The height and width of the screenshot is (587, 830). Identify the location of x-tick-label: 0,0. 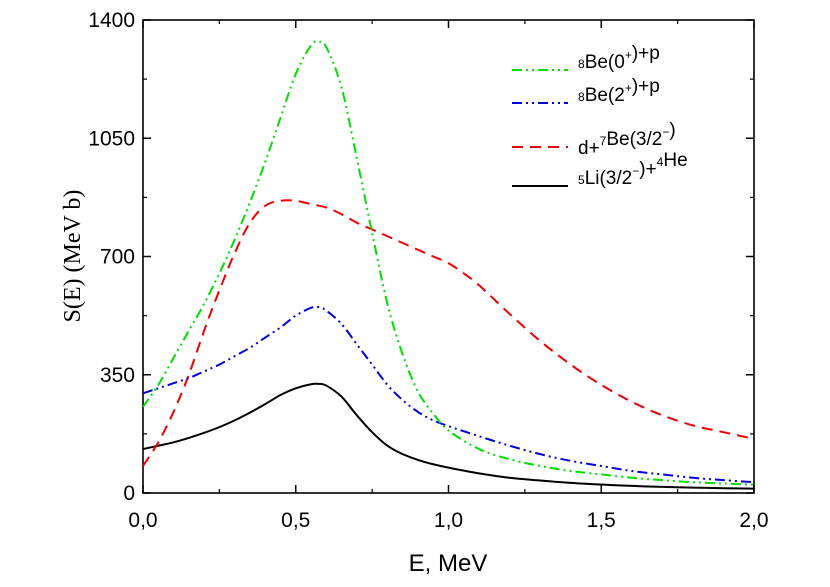
(142, 520).